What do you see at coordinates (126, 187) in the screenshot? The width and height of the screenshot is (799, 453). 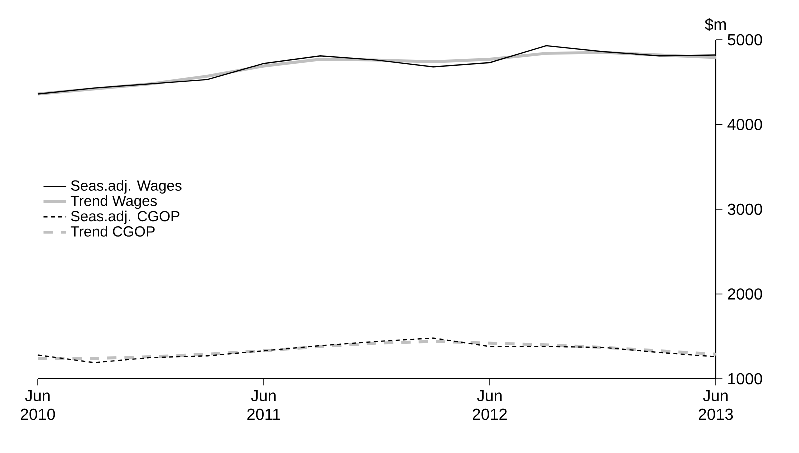 I see `legend-label: Seas.adj. Wages` at bounding box center [126, 187].